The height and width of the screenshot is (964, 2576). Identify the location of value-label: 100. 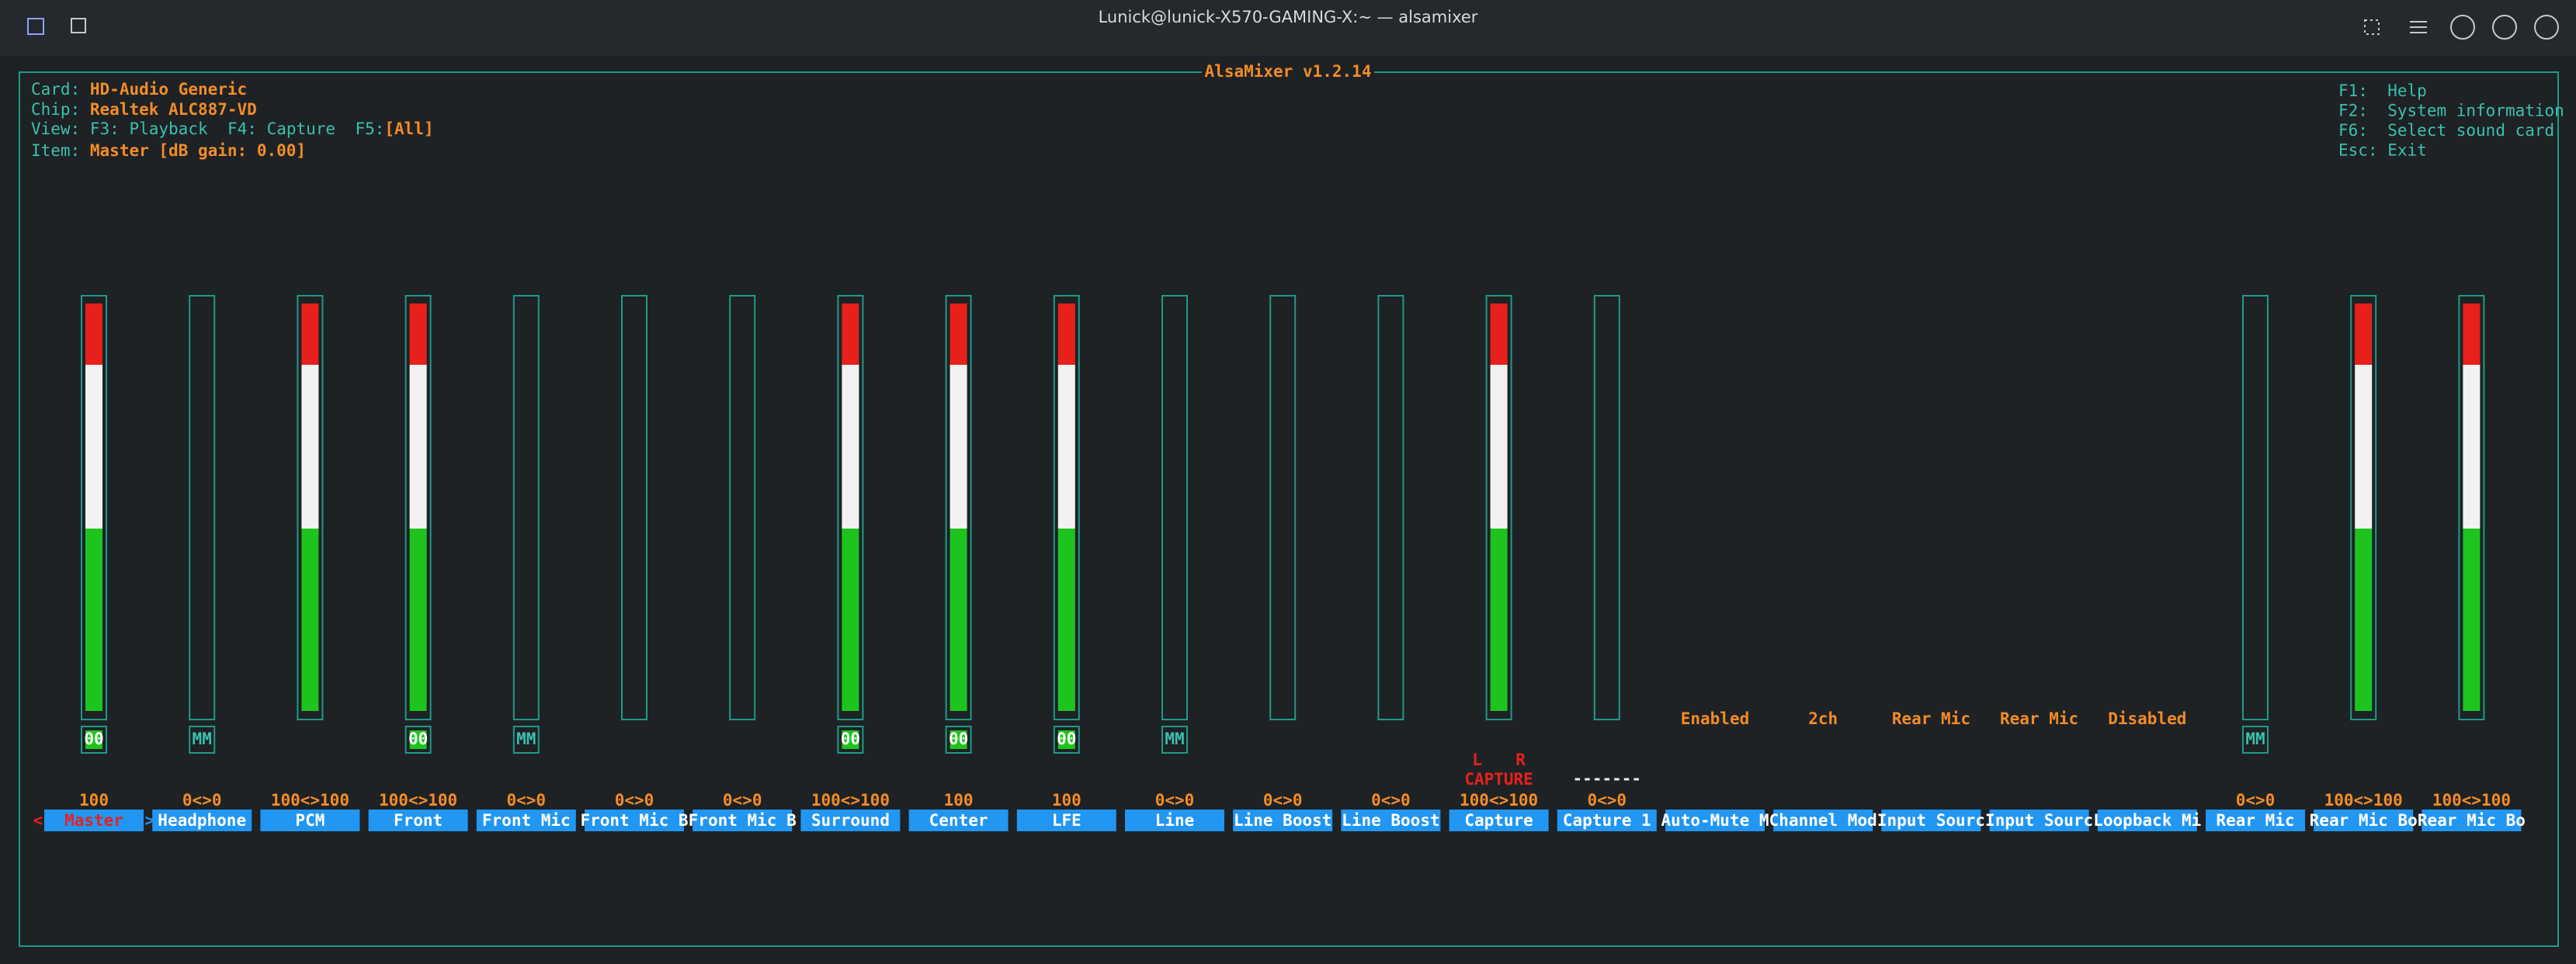
(1066, 801).